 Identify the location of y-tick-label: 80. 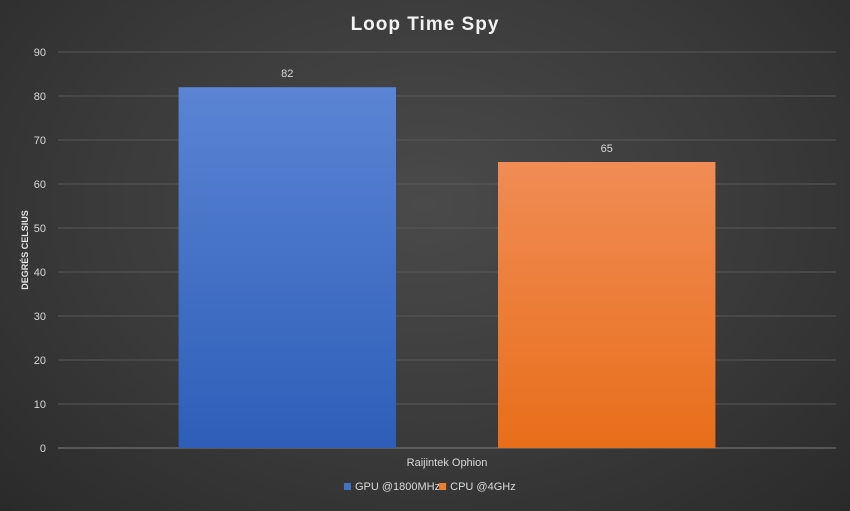
(40, 97).